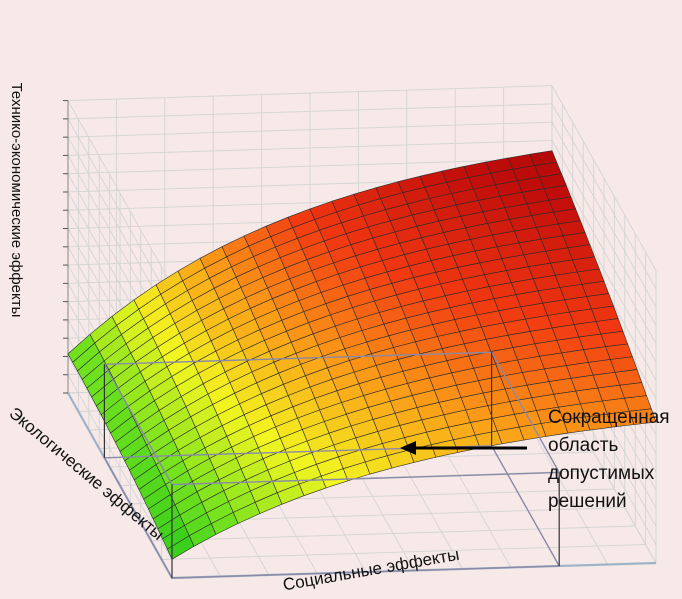 The image size is (682, 599). I want to click on annotation-line: решений, so click(587, 501).